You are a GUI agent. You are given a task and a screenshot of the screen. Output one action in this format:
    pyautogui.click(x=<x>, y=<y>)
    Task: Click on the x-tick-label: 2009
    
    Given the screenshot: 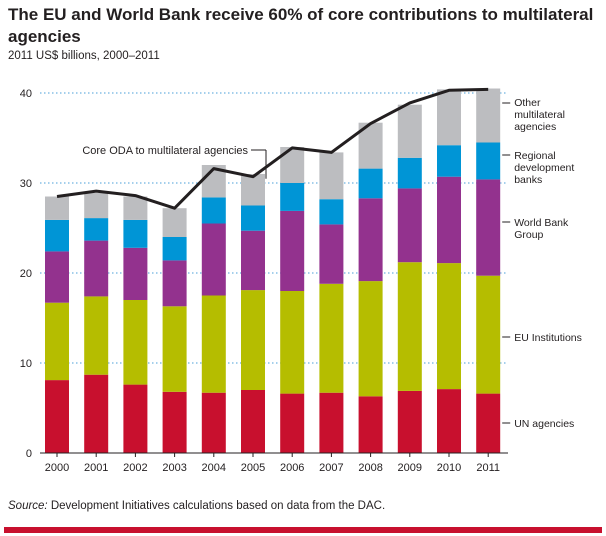 What is the action you would take?
    pyautogui.click(x=410, y=468)
    